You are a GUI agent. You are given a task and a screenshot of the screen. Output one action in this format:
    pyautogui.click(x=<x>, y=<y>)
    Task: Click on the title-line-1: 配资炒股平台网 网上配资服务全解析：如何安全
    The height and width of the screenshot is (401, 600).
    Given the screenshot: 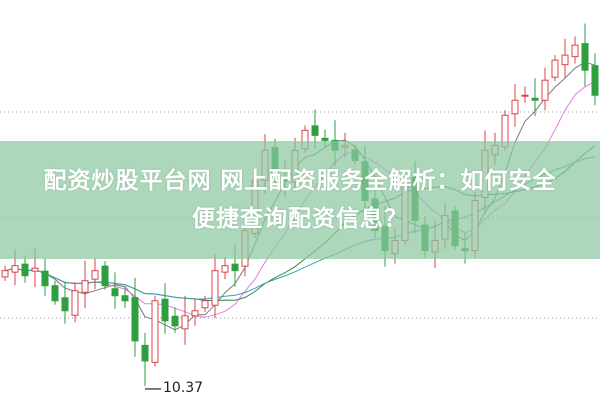 What is the action you would take?
    pyautogui.click(x=300, y=181)
    